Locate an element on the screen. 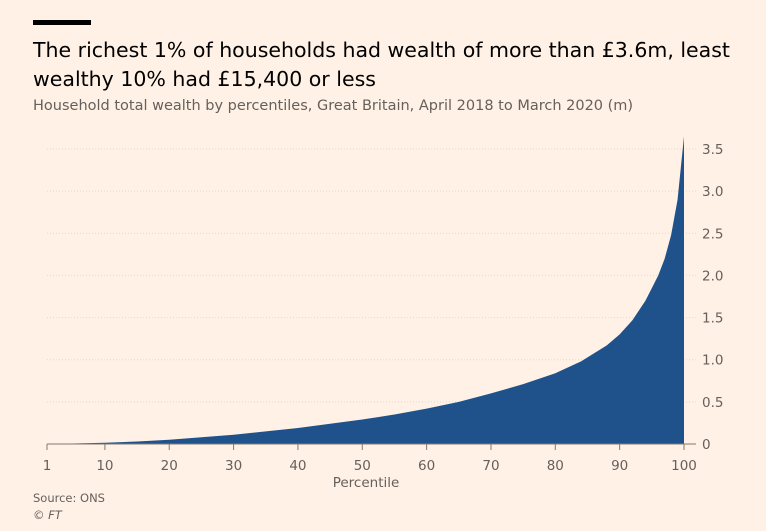  x-tick-label: 70 is located at coordinates (490, 466).